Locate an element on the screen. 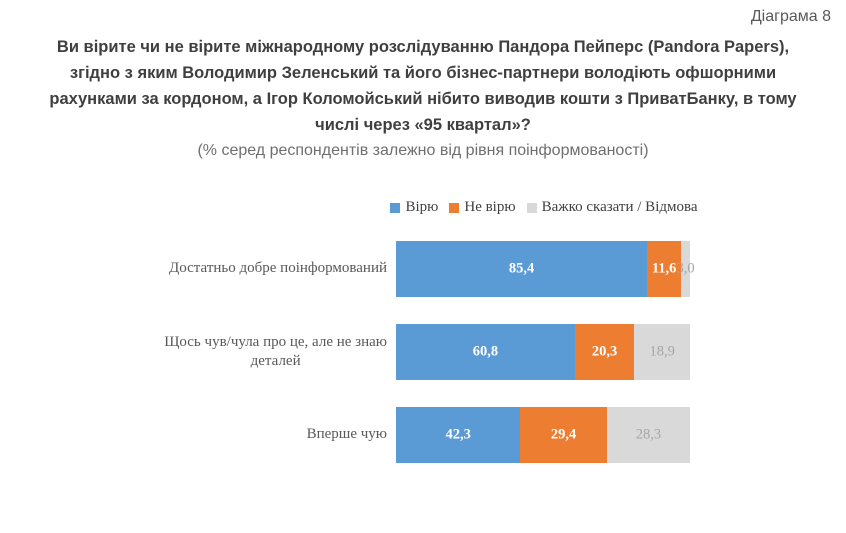  bar-track: 85,4 11,6 3,0 is located at coordinates (545, 269).